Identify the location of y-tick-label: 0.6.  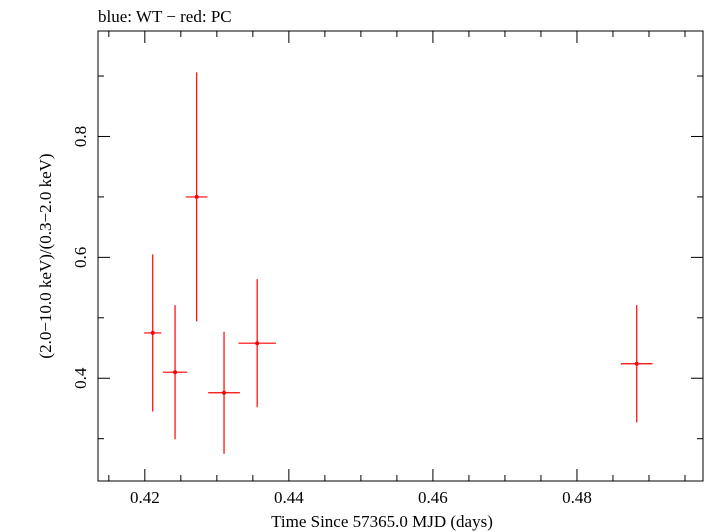
(80, 257).